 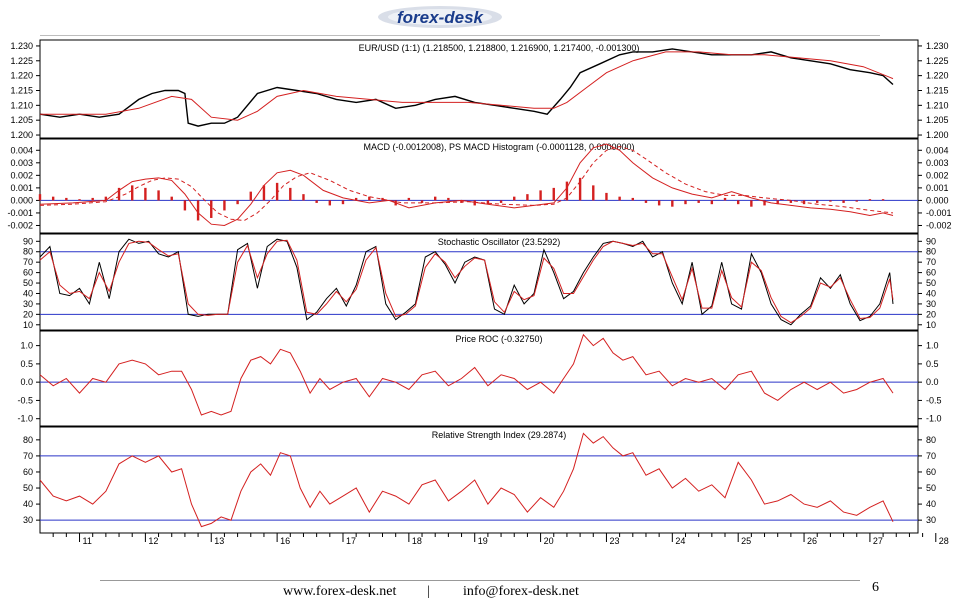 I want to click on y-tick-label-right: 50, so click(x=931, y=488).